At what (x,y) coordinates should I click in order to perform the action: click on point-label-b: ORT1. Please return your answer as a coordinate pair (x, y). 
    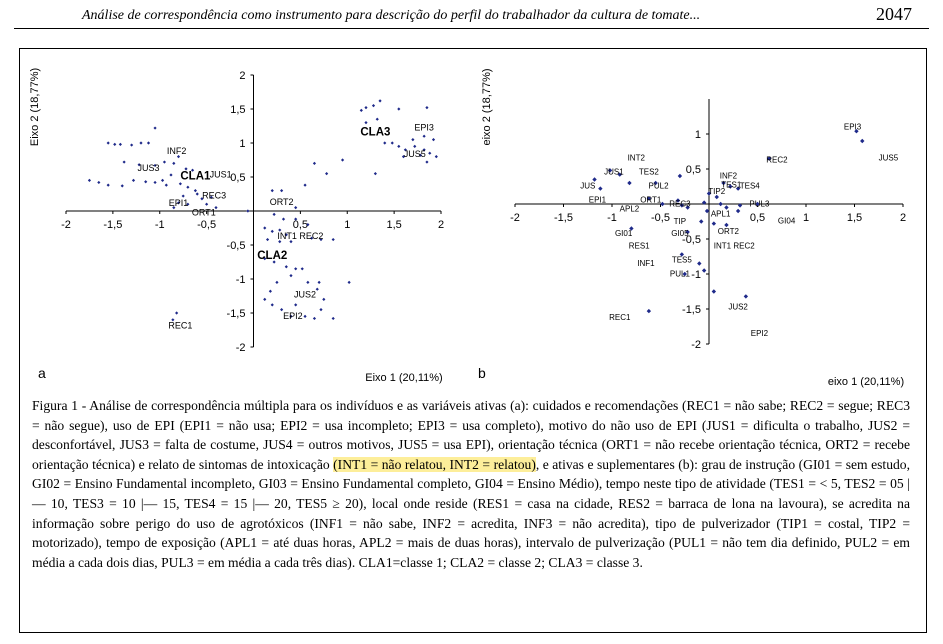
    Looking at the image, I should click on (651, 199).